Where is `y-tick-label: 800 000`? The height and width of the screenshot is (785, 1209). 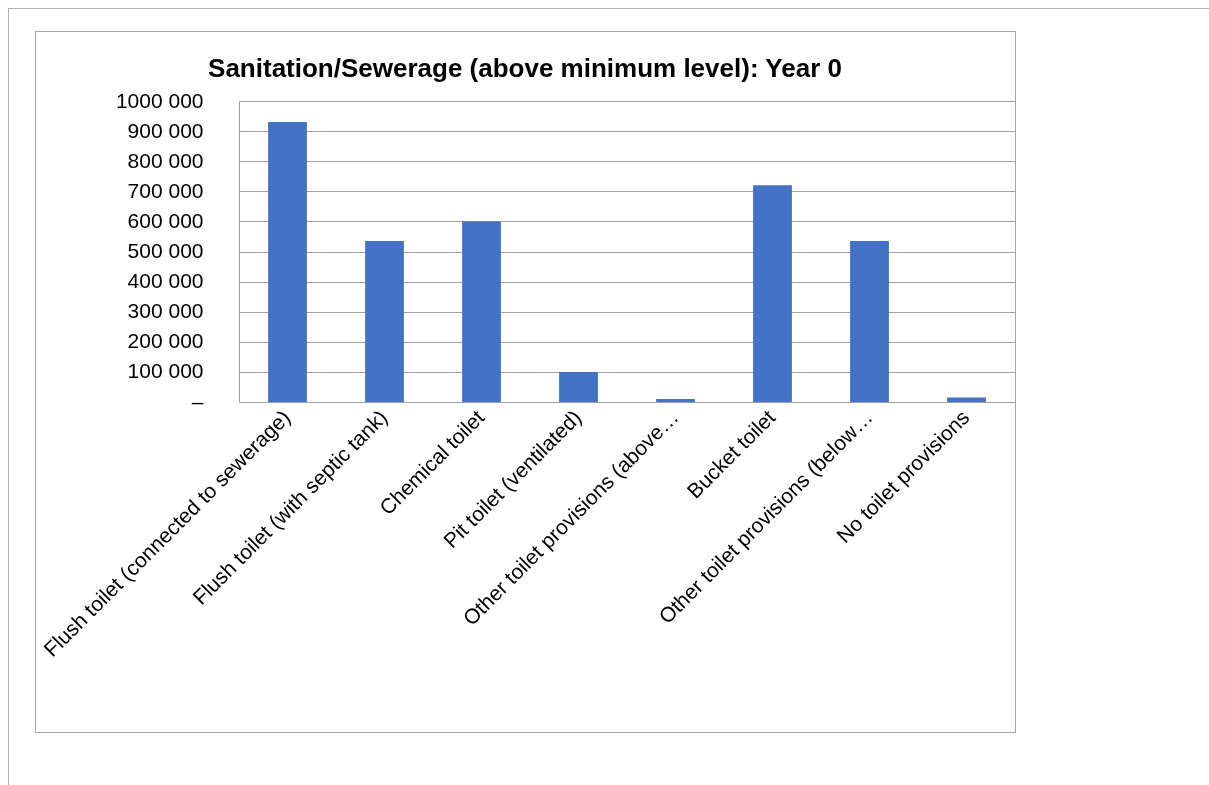 y-tick-label: 800 000 is located at coordinates (165, 160).